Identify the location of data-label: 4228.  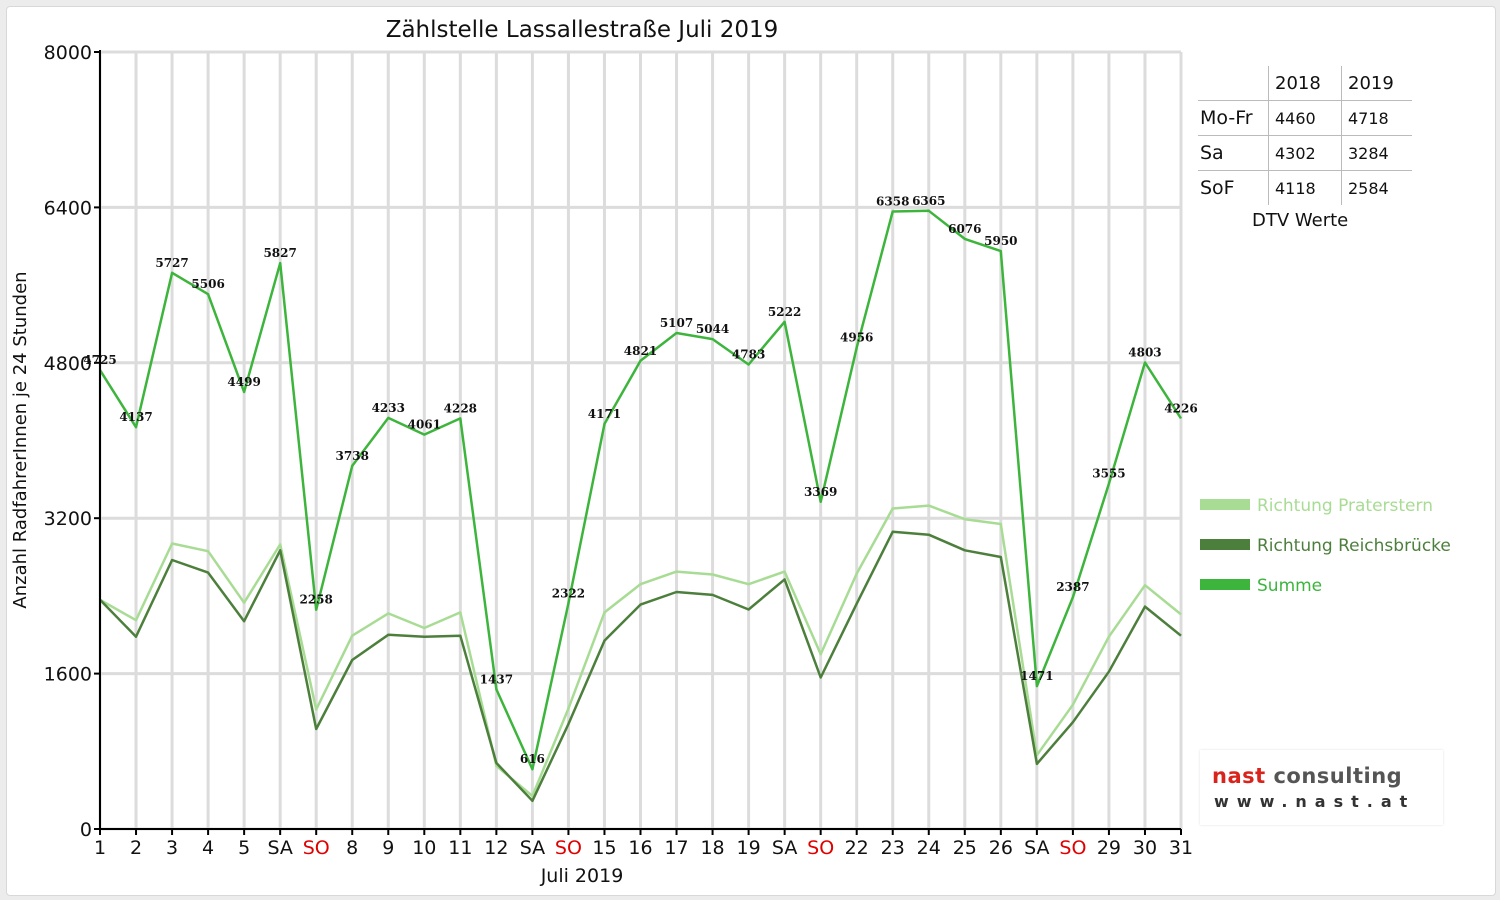
(460, 408).